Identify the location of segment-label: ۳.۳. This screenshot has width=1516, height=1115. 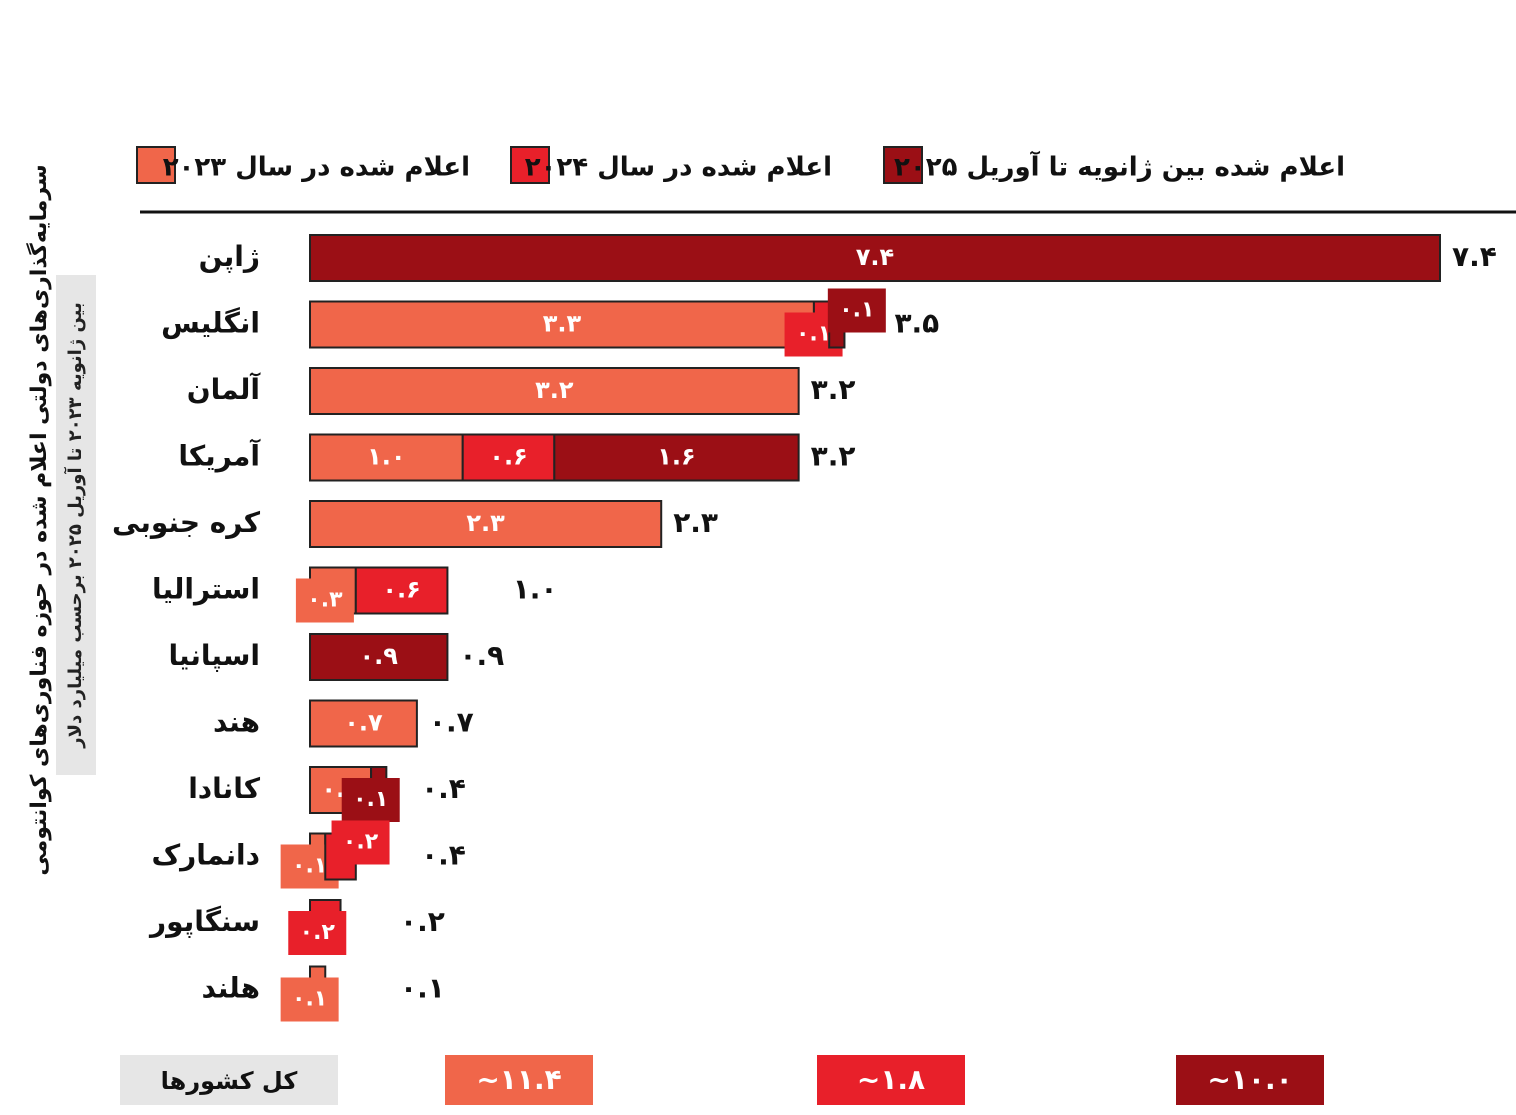
(562, 324).